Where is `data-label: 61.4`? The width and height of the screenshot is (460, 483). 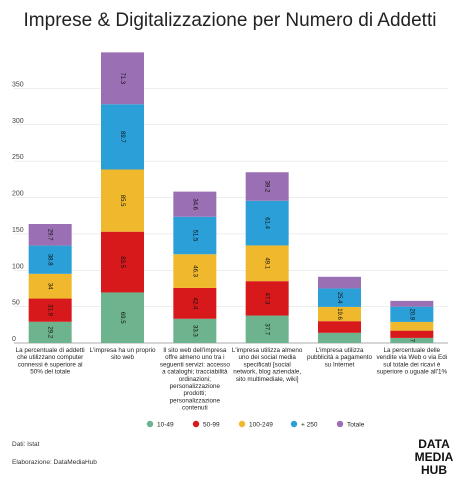 data-label: 61.4 is located at coordinates (267, 223).